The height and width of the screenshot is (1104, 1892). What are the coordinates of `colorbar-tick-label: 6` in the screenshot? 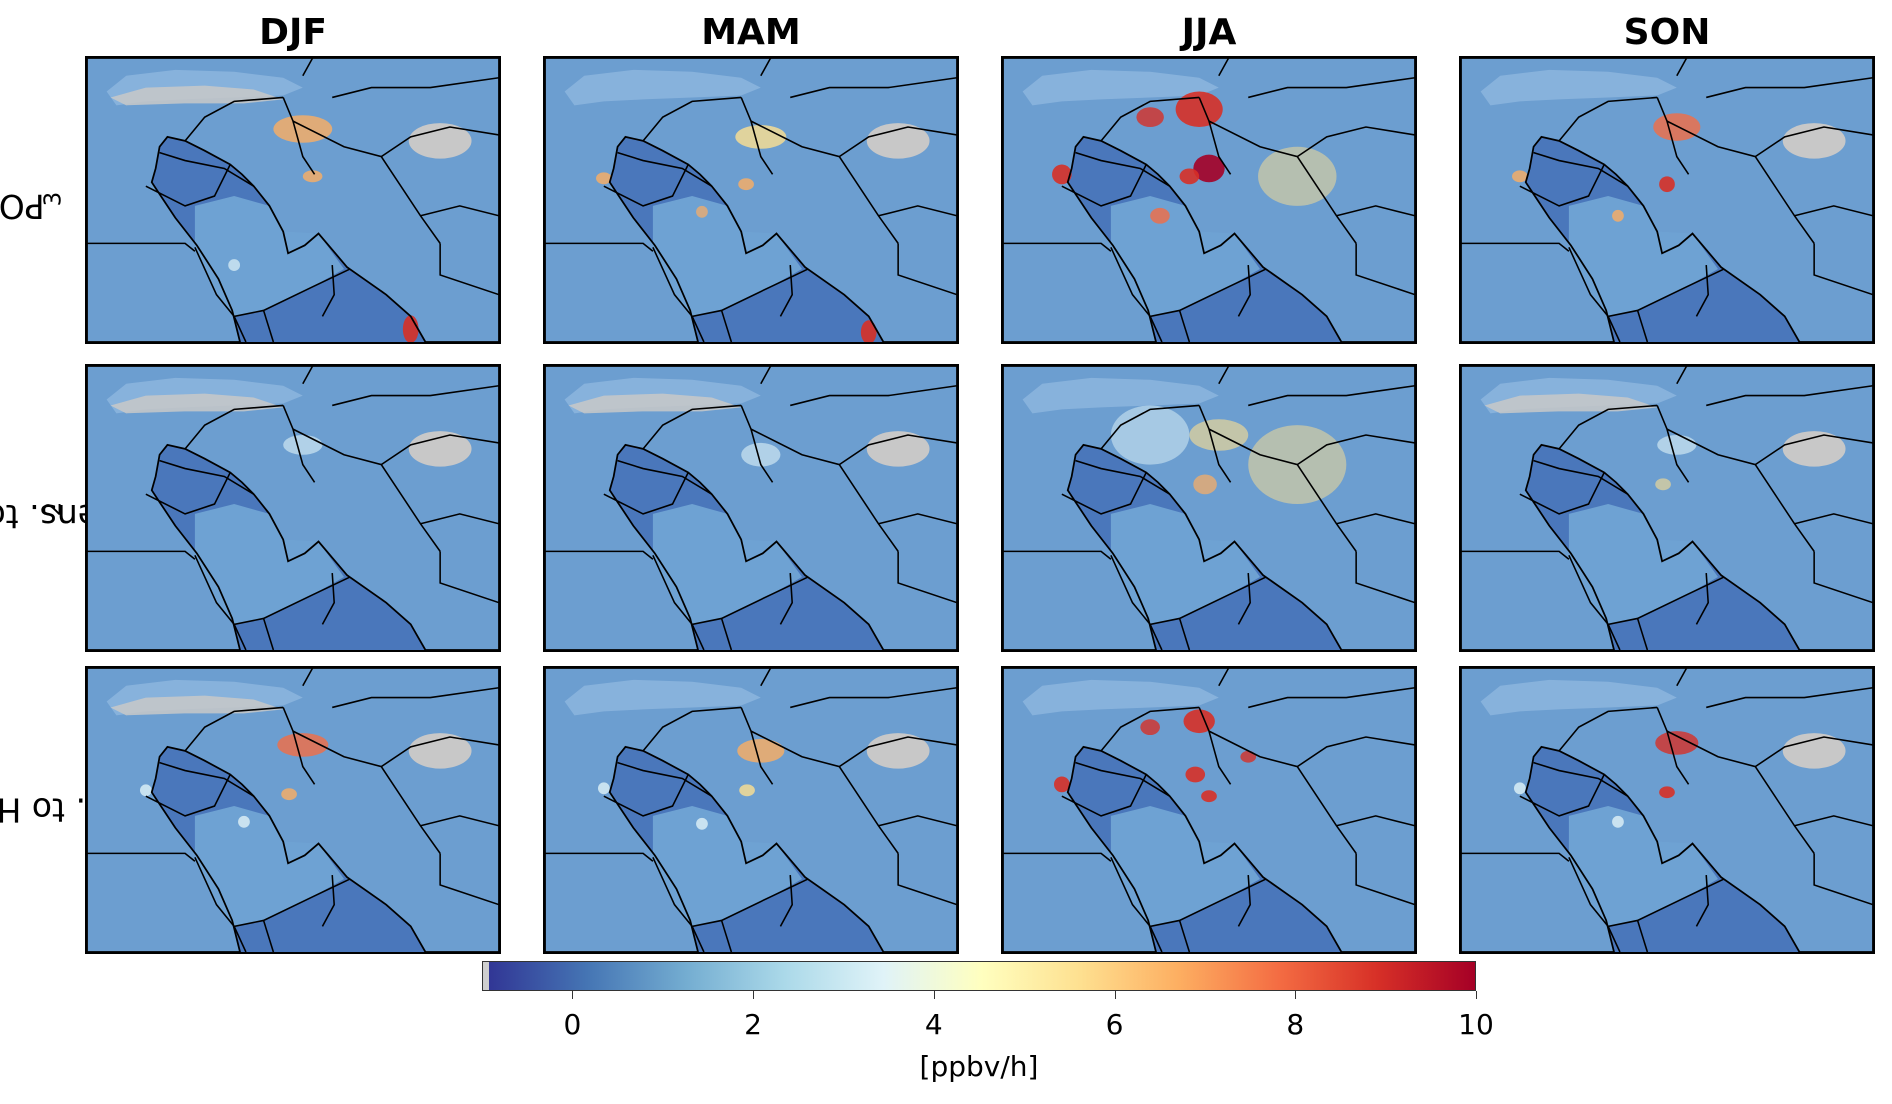 It's located at (1114, 1024).